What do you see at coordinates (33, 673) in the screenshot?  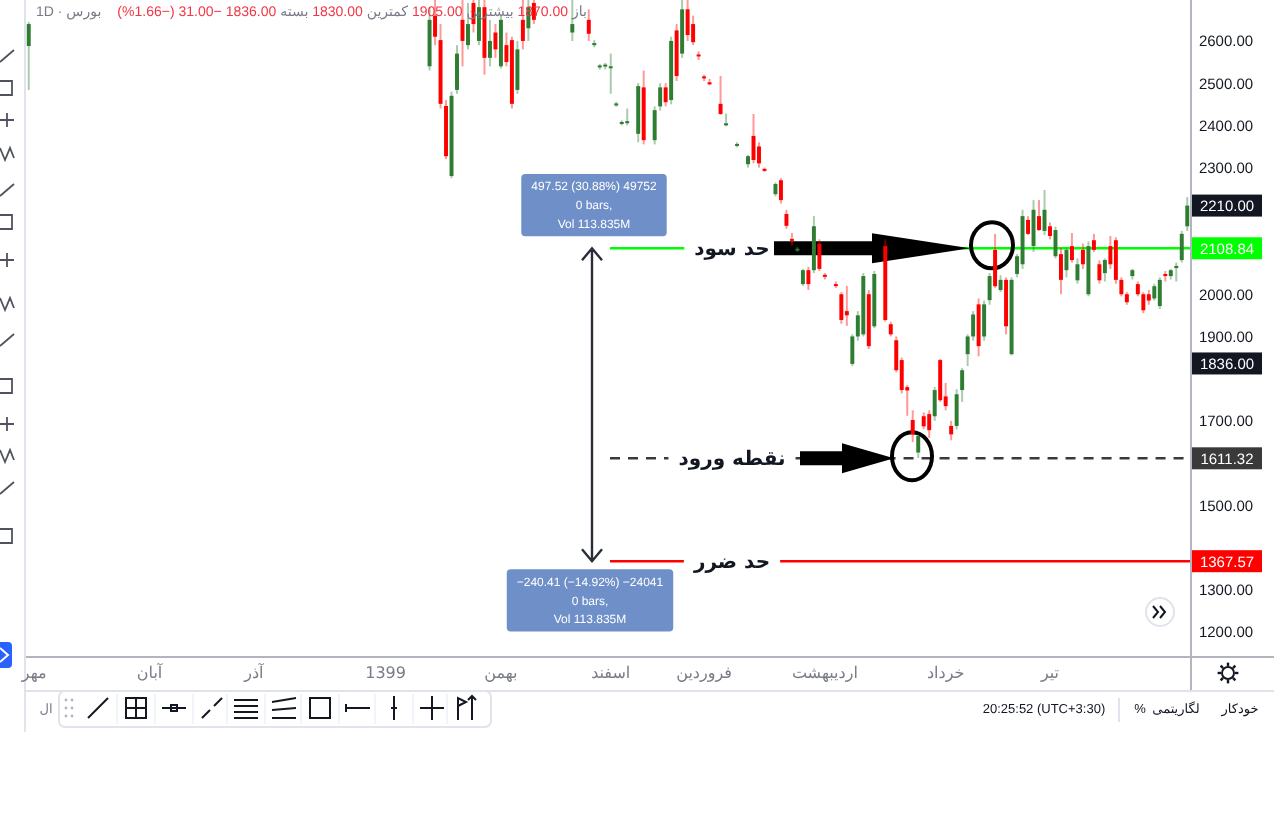 I see `x-tick-label: مهر` at bounding box center [33, 673].